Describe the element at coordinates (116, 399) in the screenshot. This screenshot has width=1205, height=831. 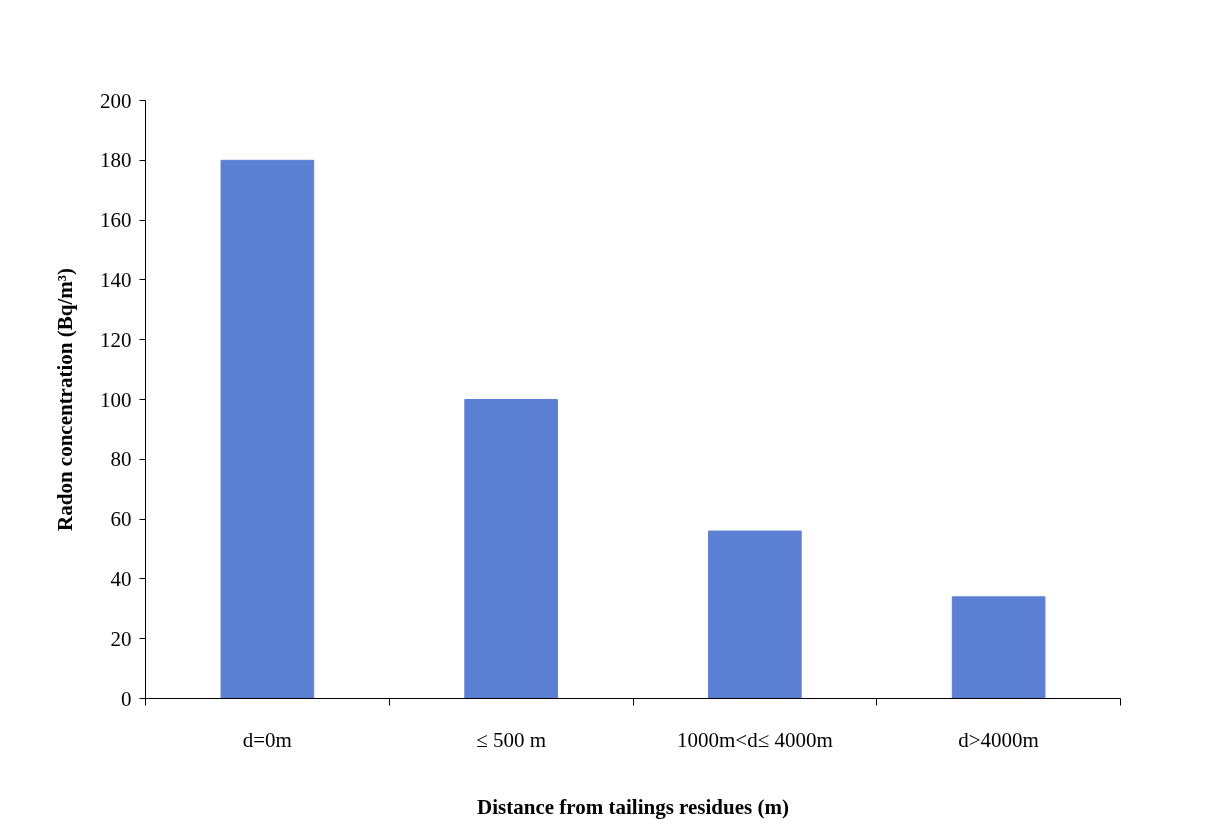
I see `y-tick-label: 100` at that location.